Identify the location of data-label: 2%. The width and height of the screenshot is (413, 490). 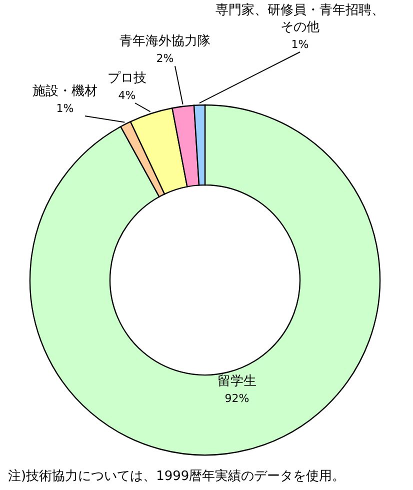
(165, 58).